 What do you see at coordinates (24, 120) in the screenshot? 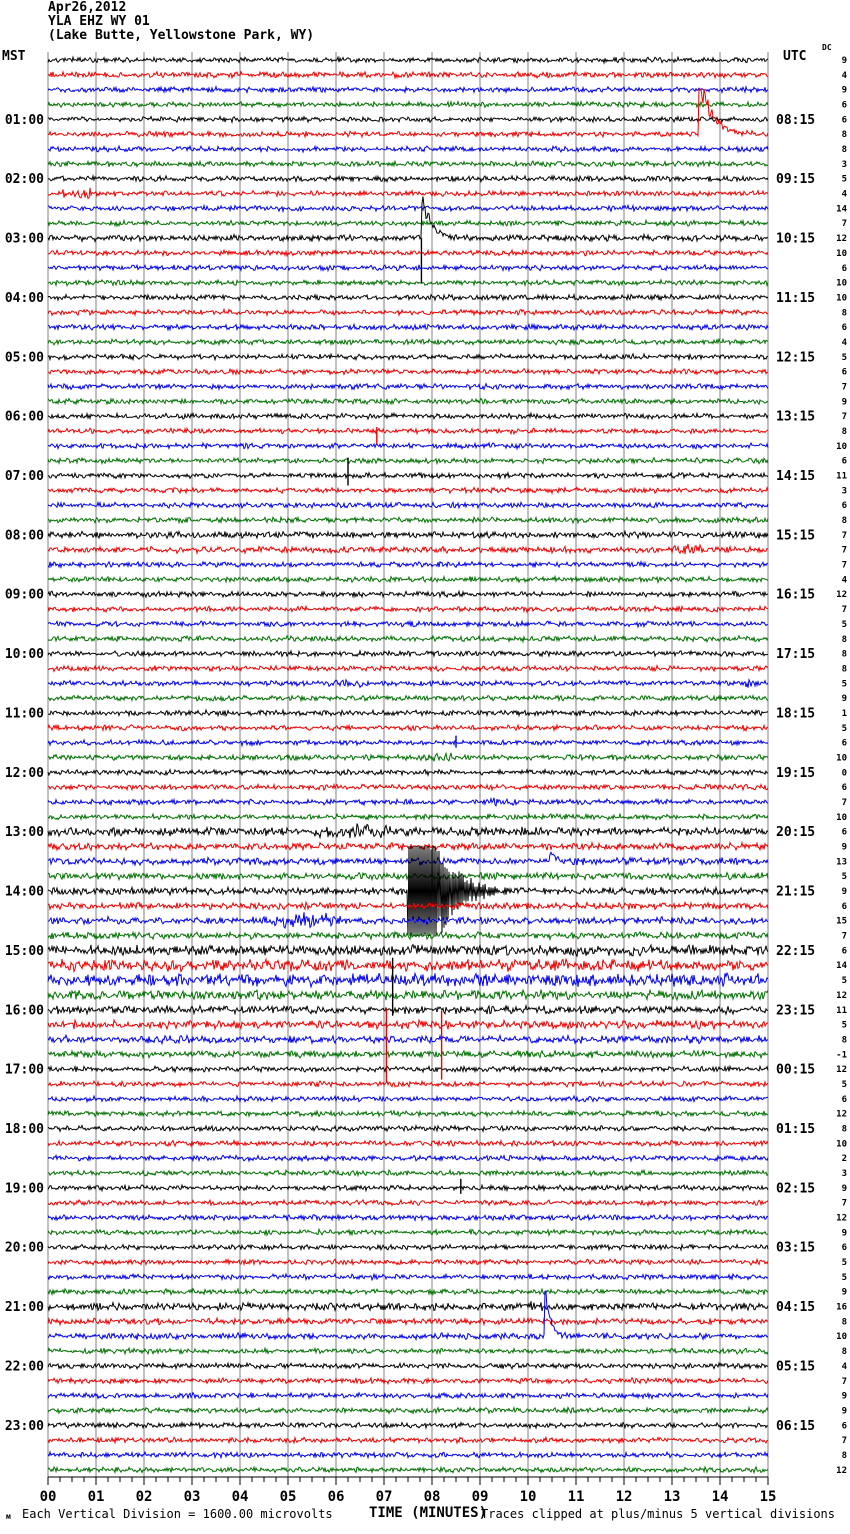
I see `mst-hour-label: 01:00` at bounding box center [24, 120].